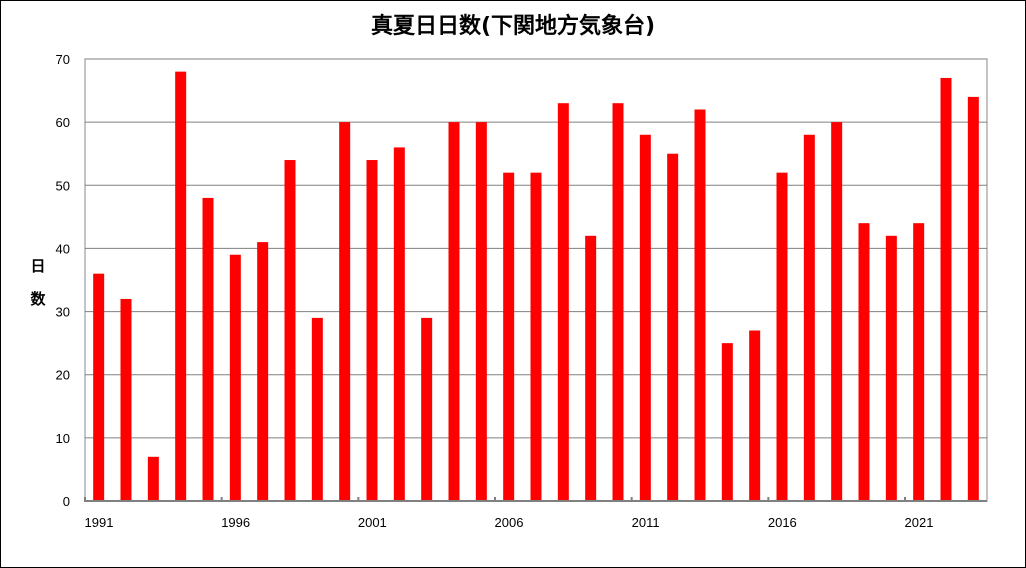  Describe the element at coordinates (153, 478) in the screenshot. I see `bar-1993` at that location.